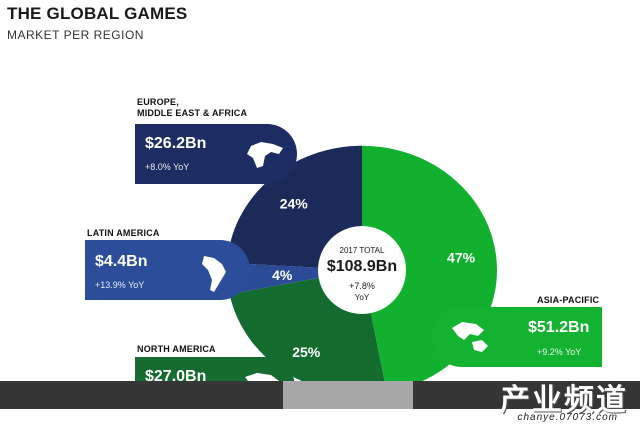 The image size is (640, 430). What do you see at coordinates (470, 337) in the screenshot?
I see `apac-map-icon` at bounding box center [470, 337].